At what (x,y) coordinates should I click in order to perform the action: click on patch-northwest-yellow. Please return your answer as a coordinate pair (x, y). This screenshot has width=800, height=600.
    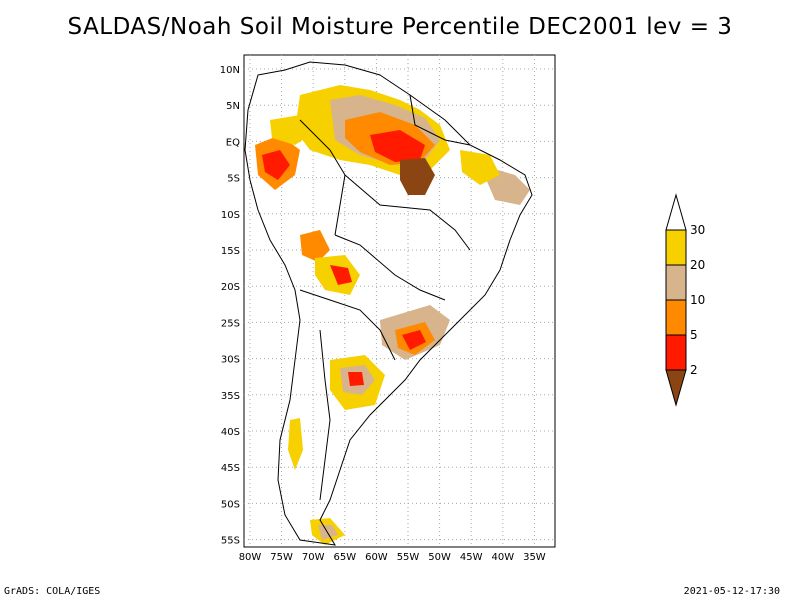
    Looking at the image, I should click on (290, 130).